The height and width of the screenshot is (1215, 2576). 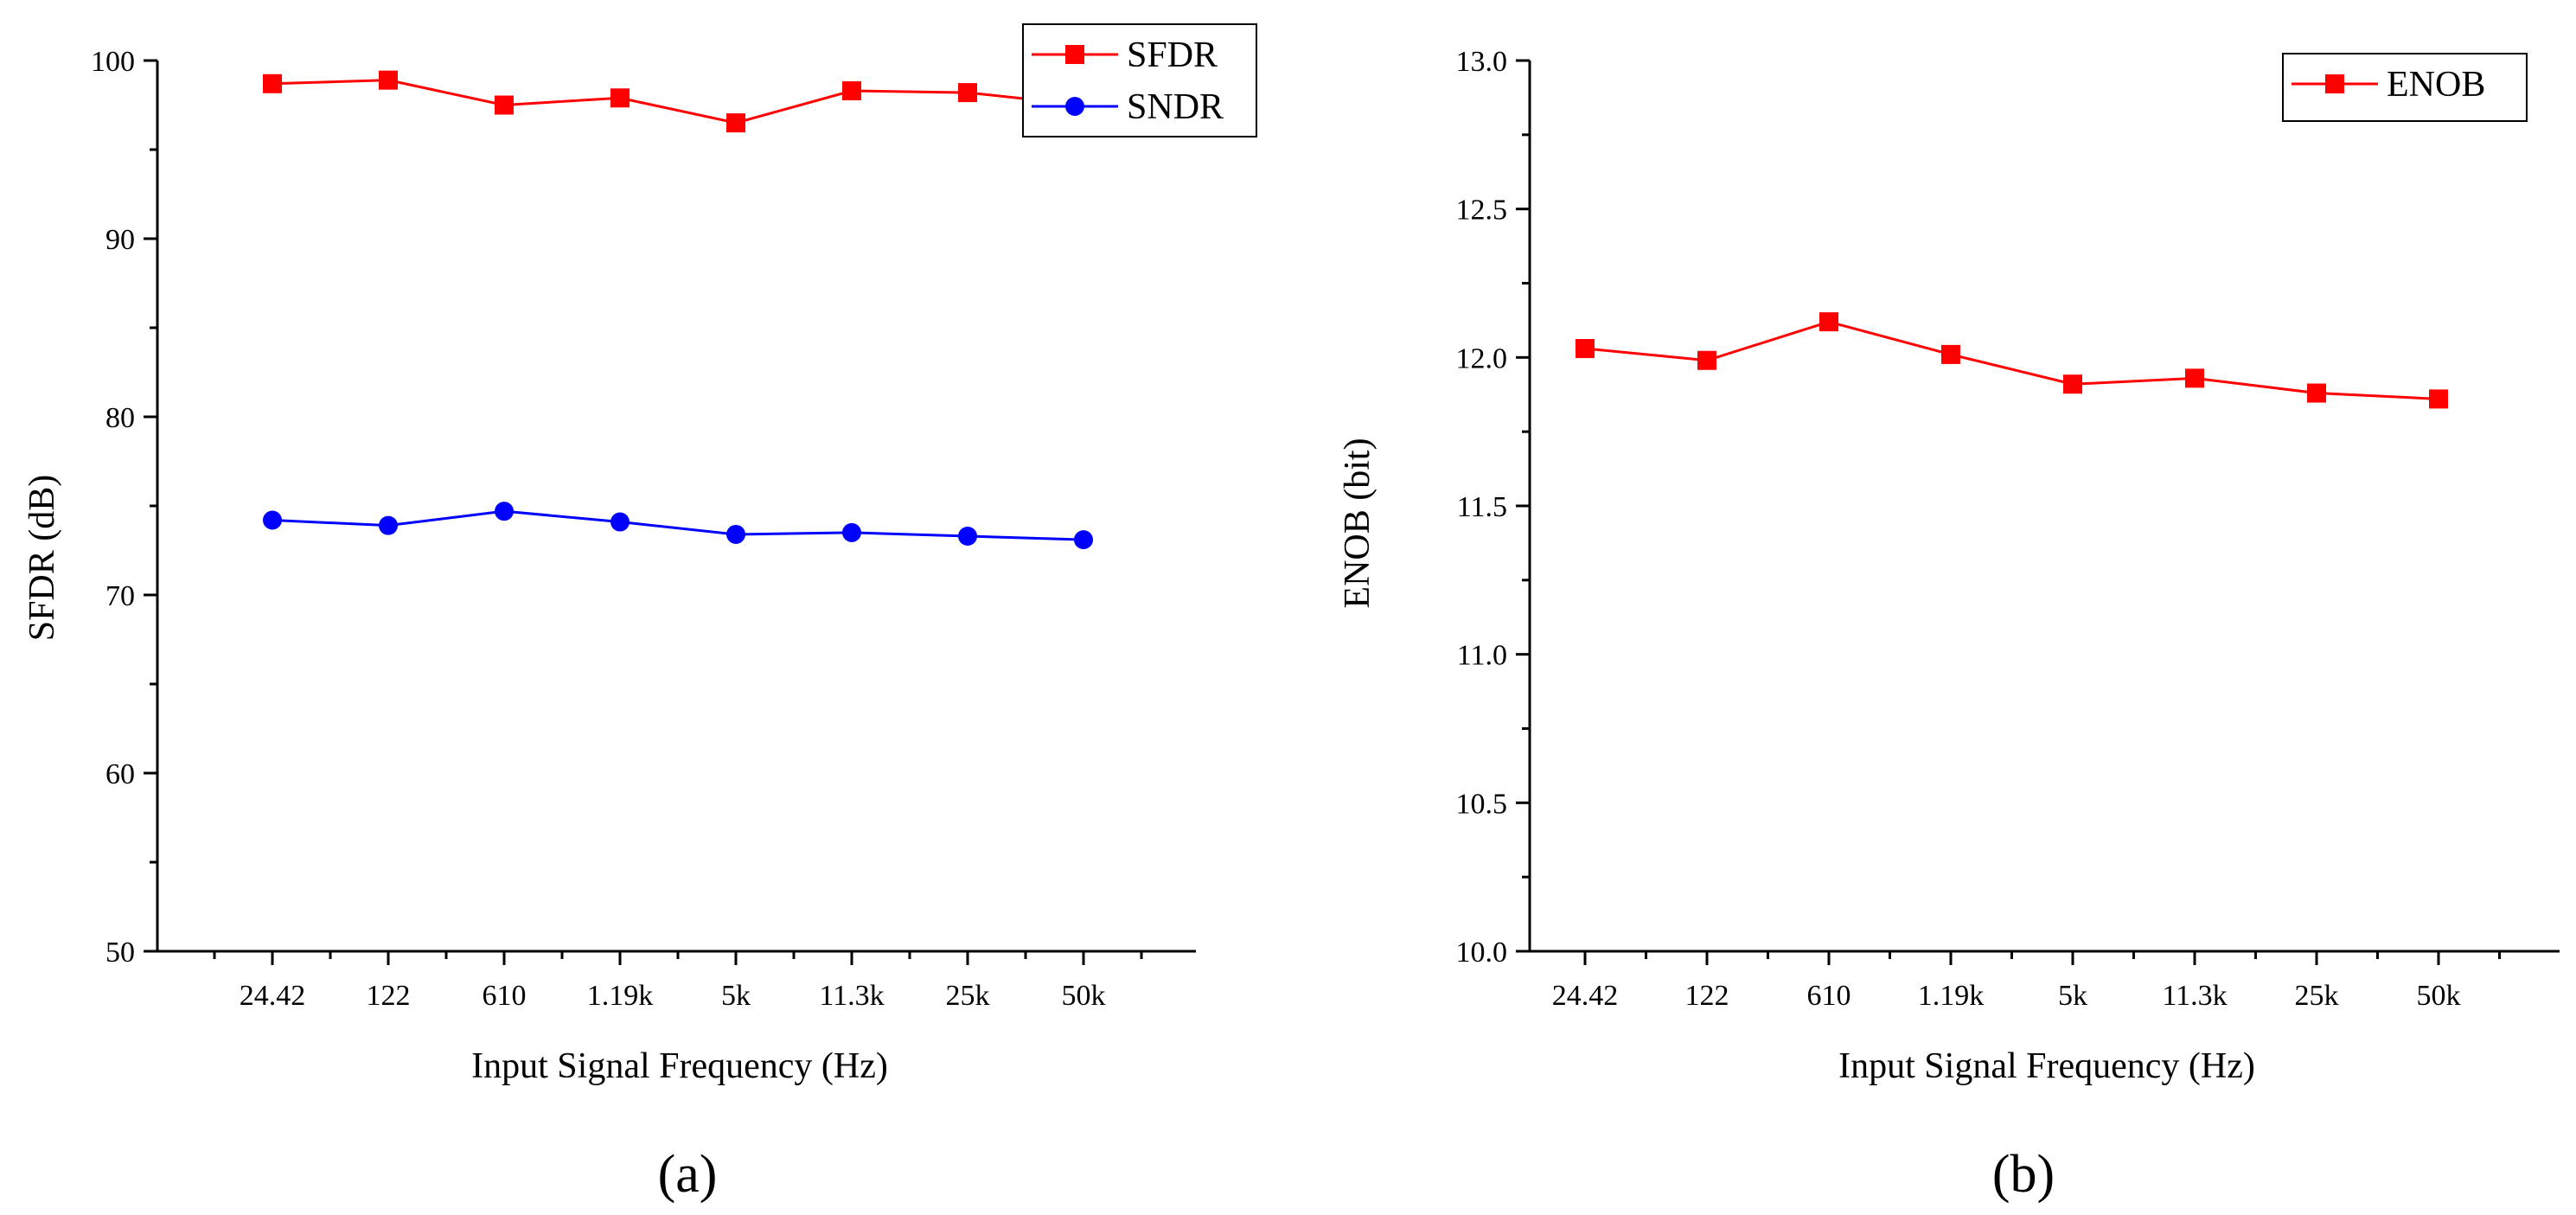 I want to click on chart-b-xticks: 24.42 122 610 1.19k 5k 11.3k 25k 50k, so click(x=2027, y=981).